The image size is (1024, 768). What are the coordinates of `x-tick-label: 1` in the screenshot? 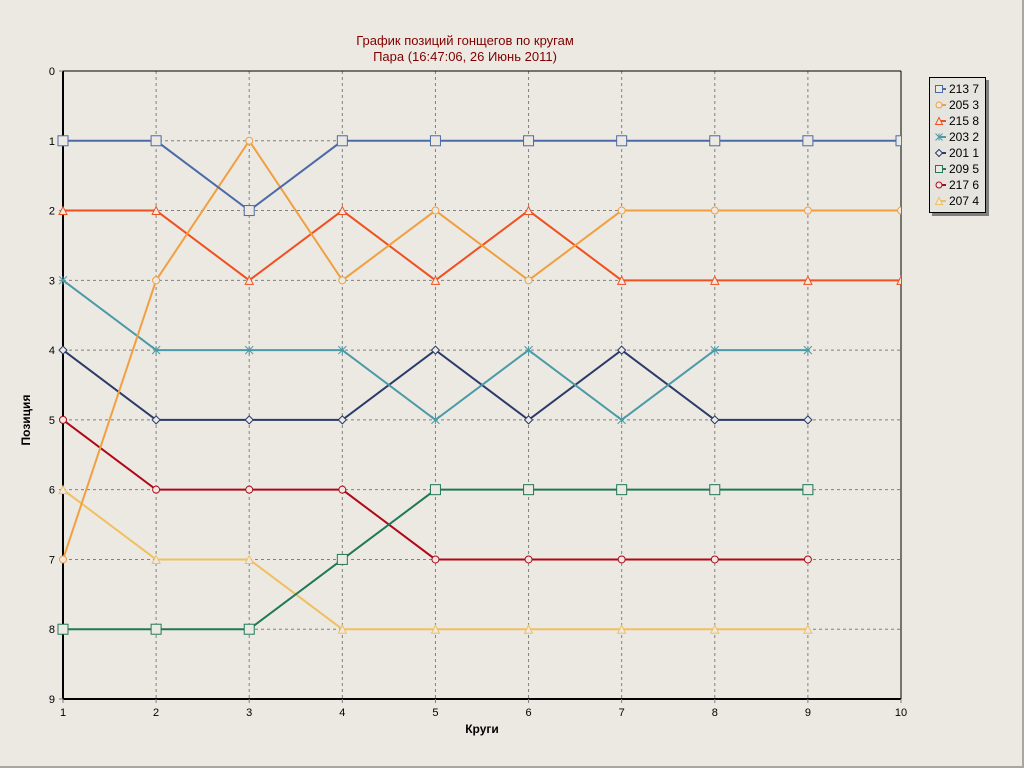 It's located at (63, 713).